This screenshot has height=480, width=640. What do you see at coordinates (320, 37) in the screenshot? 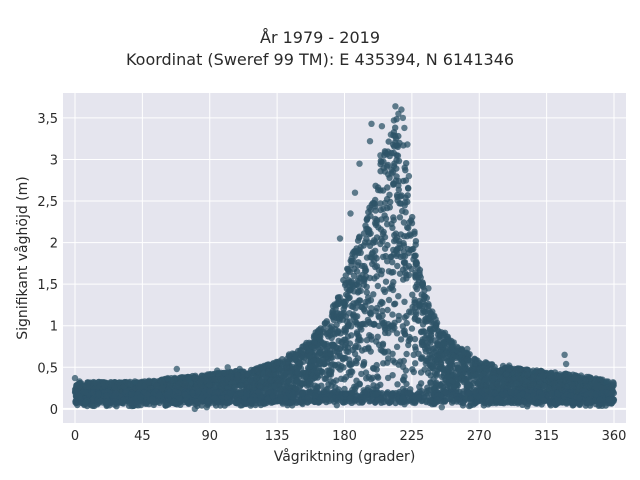
I see `chart-title-line-1: År 1979 - 2019` at bounding box center [320, 37].